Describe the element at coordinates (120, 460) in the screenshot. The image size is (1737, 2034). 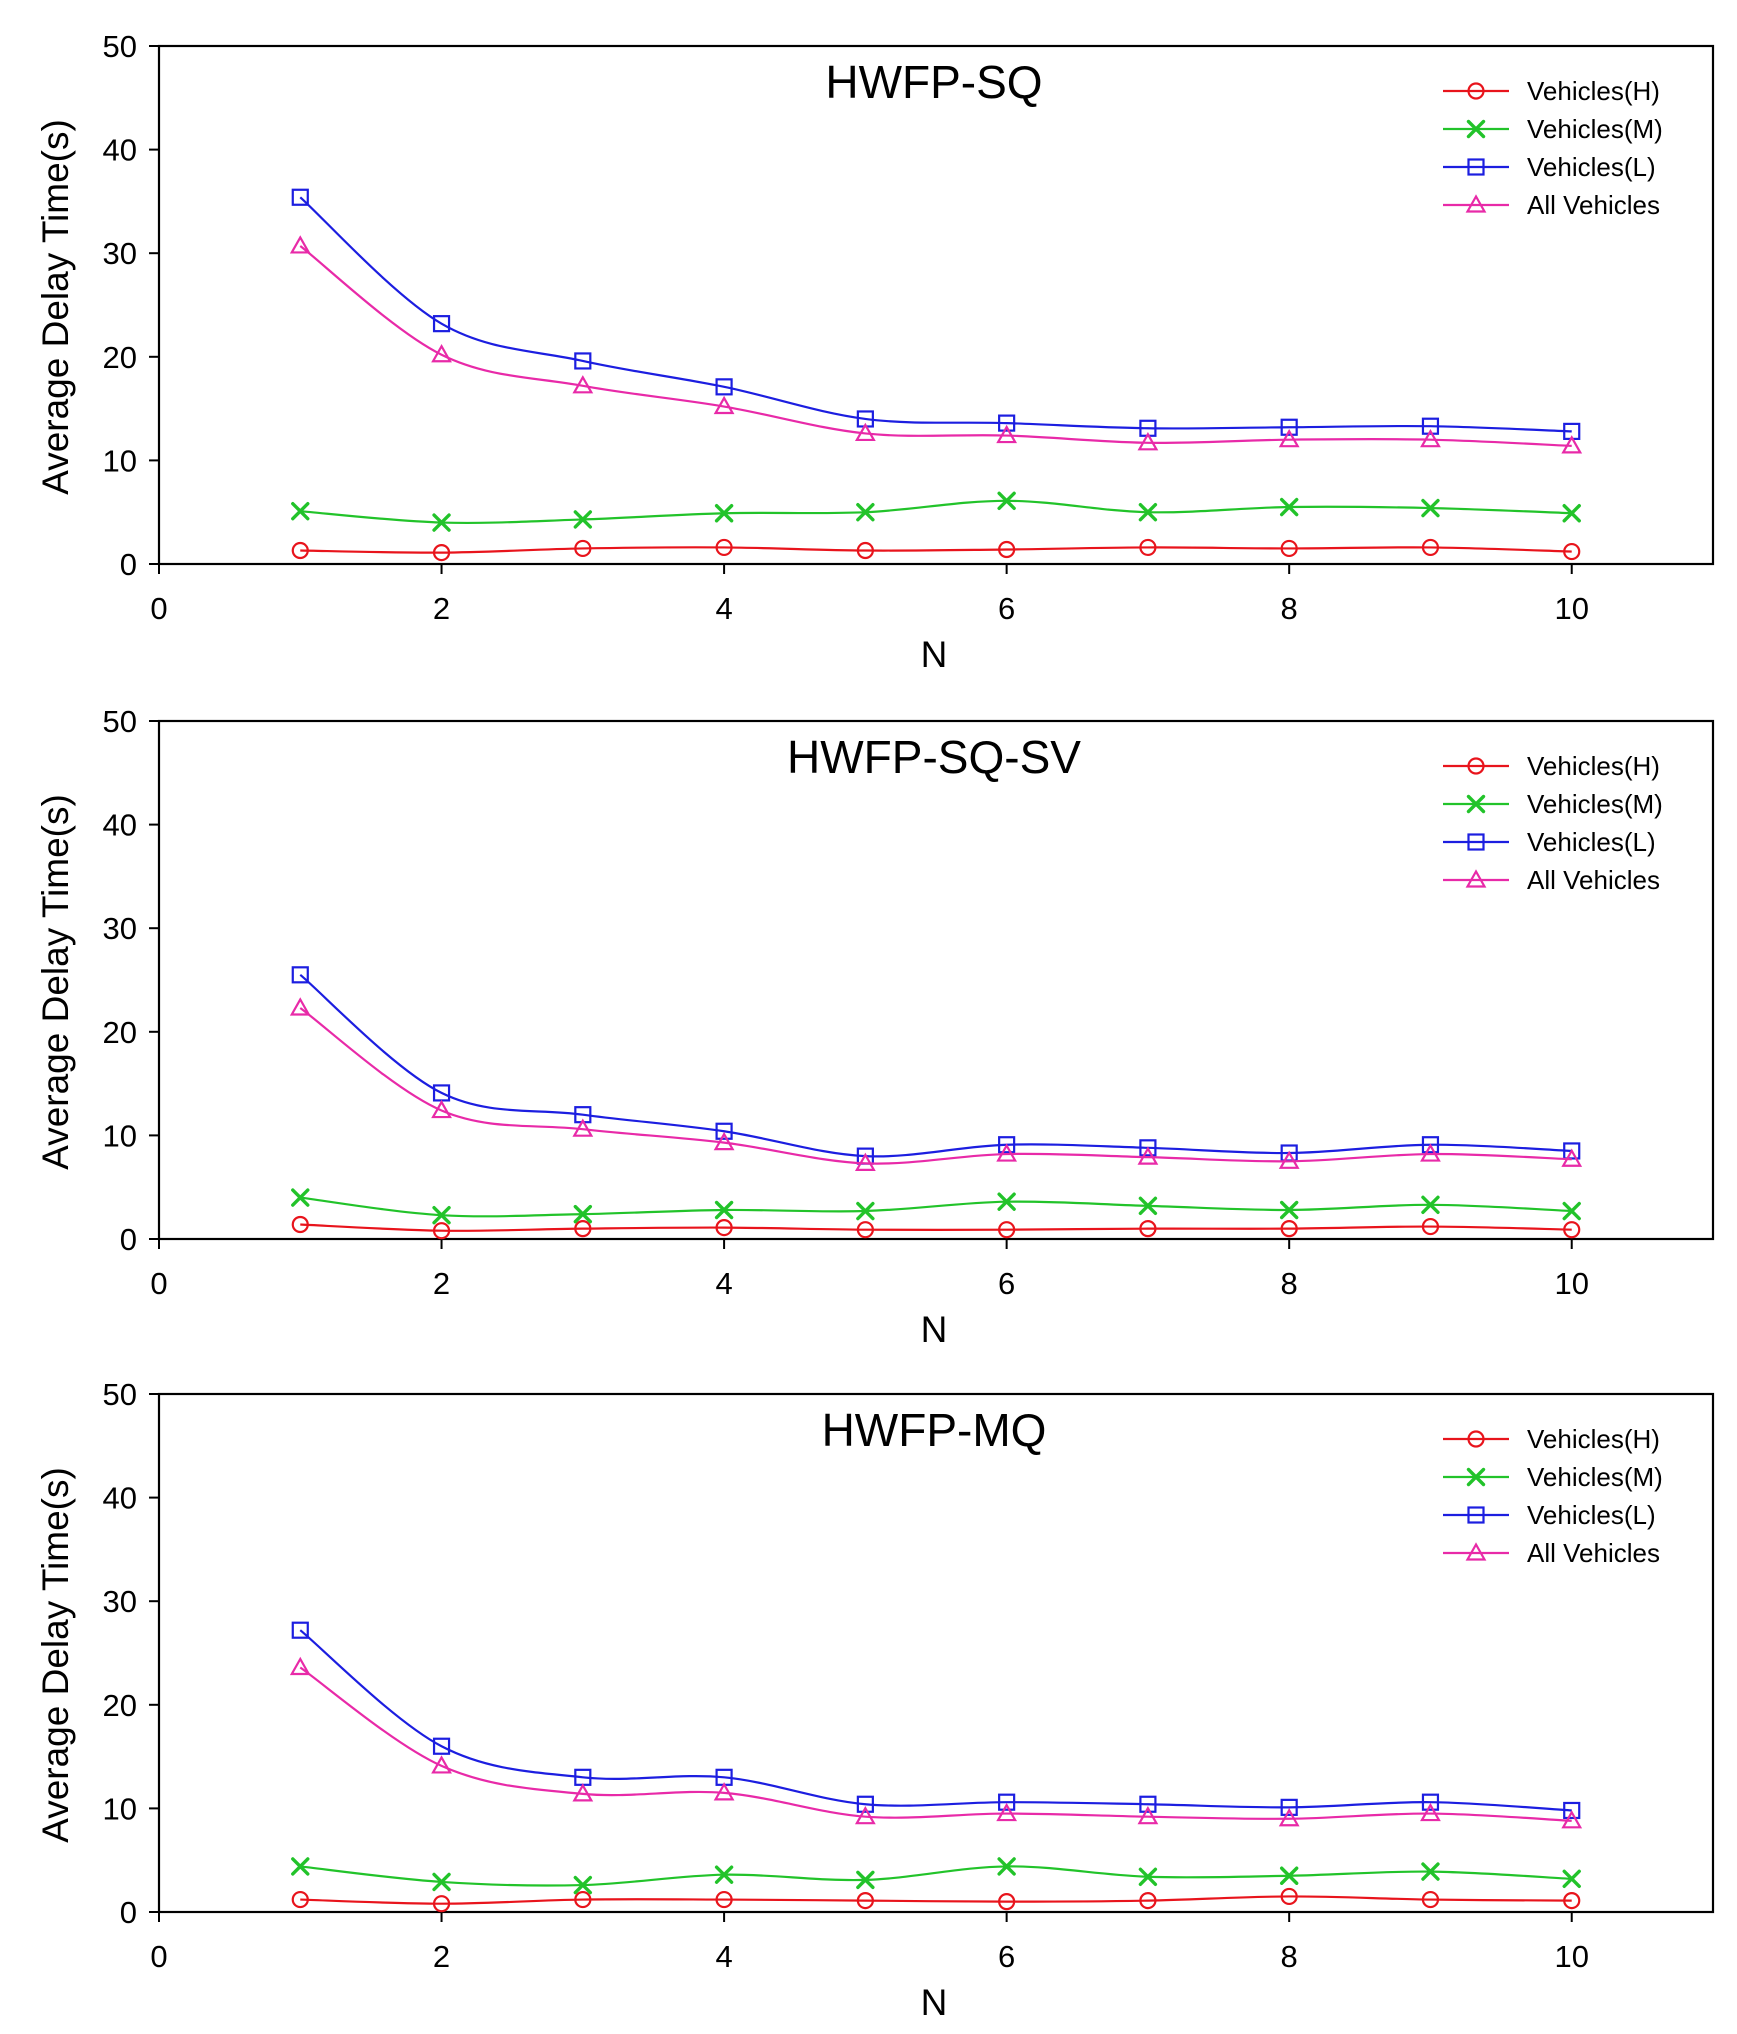
I see `y-tick-label: 10` at that location.